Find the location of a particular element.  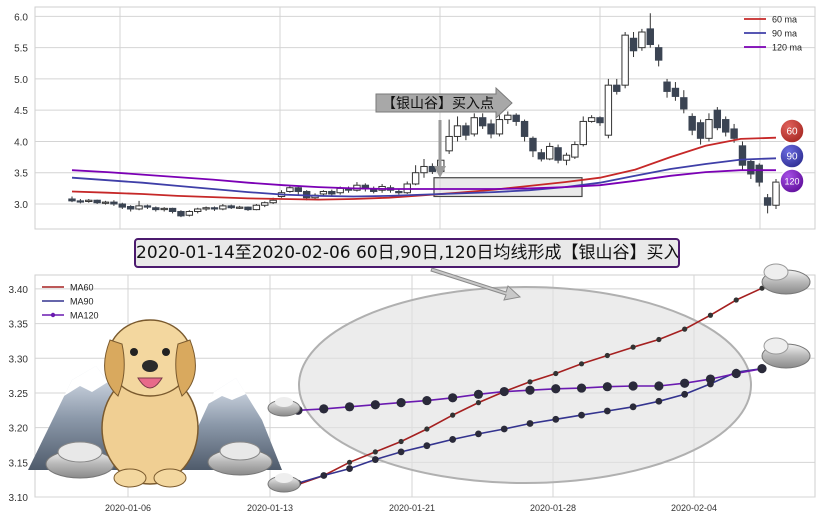

y-tick-label: 3.10 is located at coordinates (19, 498).